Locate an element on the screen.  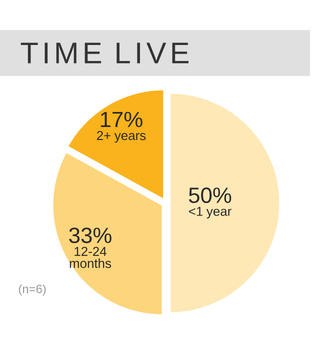
slice-label: 2+ years is located at coordinates (121, 136).